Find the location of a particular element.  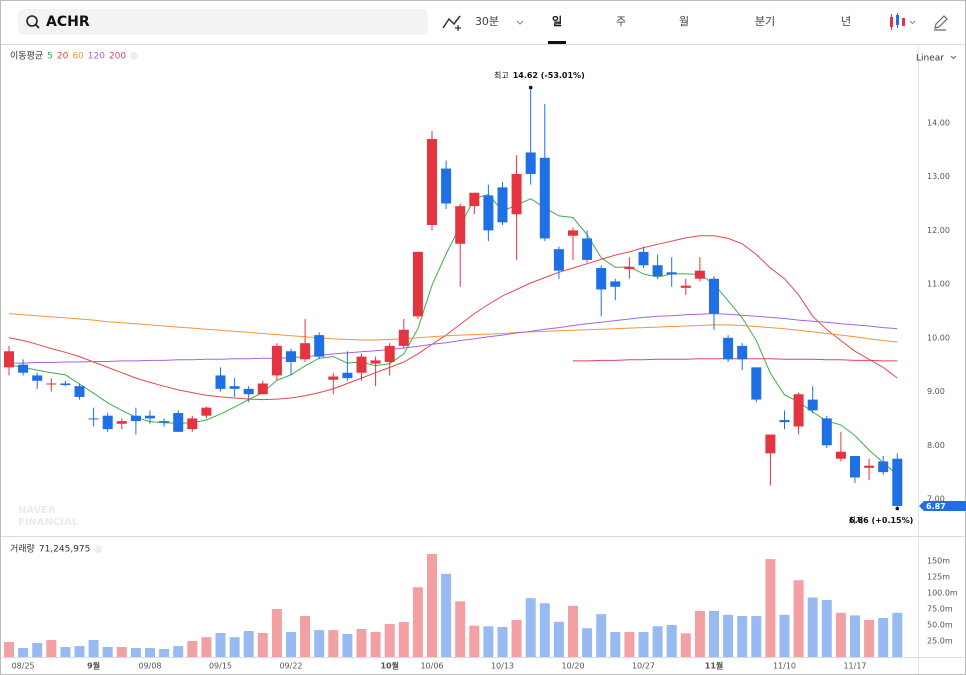

legend-entry: 60 is located at coordinates (78, 57).